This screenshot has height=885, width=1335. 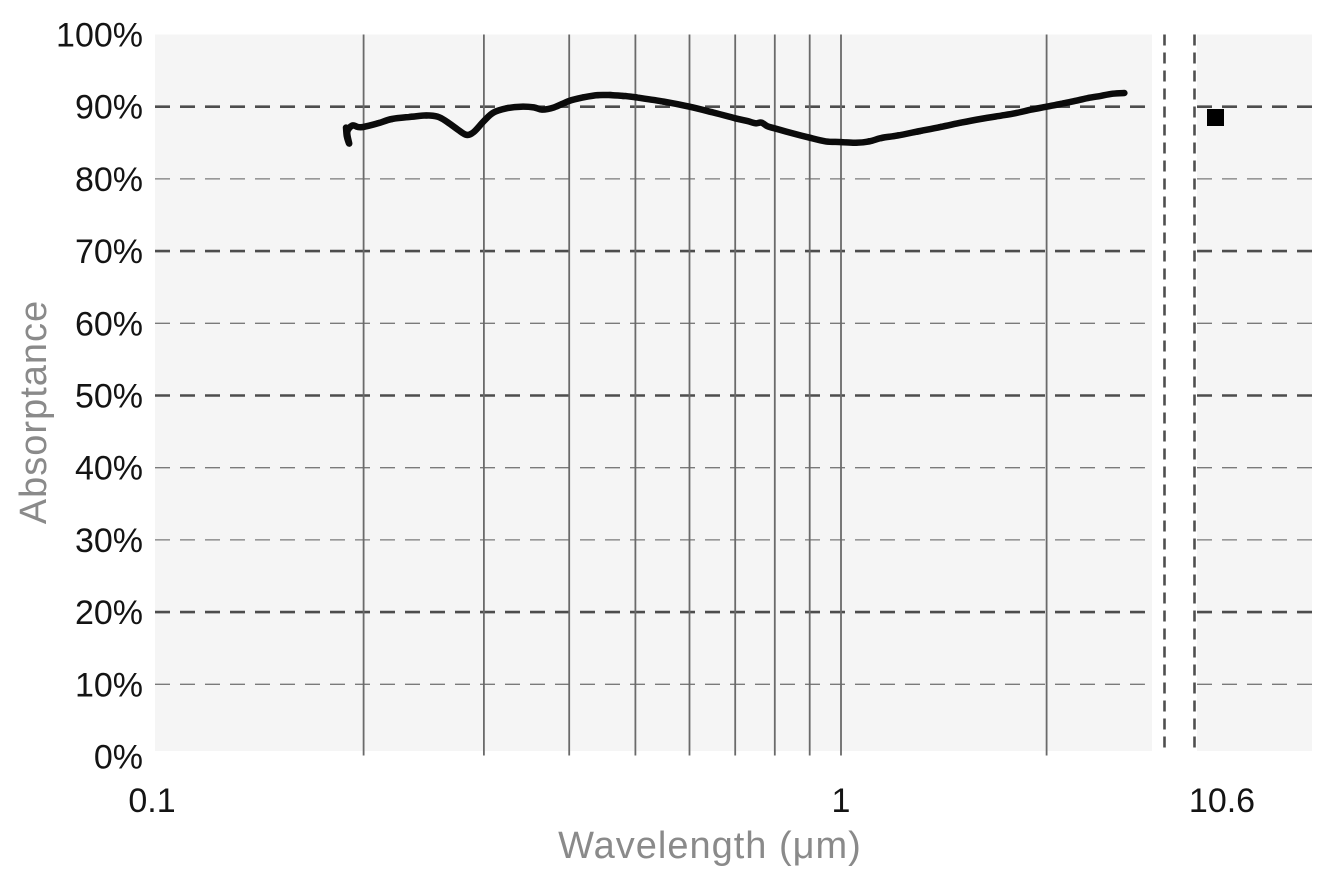 I want to click on y-tick-label-60: 60%, so click(x=109, y=324).